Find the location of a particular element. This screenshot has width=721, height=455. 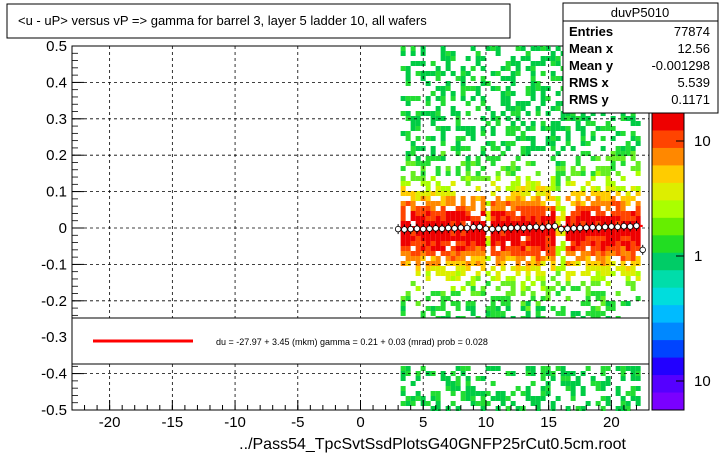

stats-label: RMS x is located at coordinates (589, 82).